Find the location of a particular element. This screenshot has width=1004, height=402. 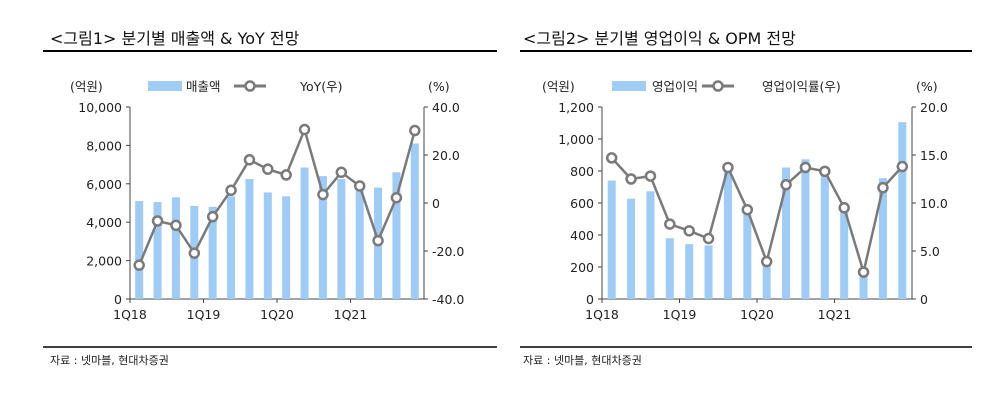

chart-title: <그림2> 분기별 영업이익 & OPM 전망 is located at coordinates (659, 38).